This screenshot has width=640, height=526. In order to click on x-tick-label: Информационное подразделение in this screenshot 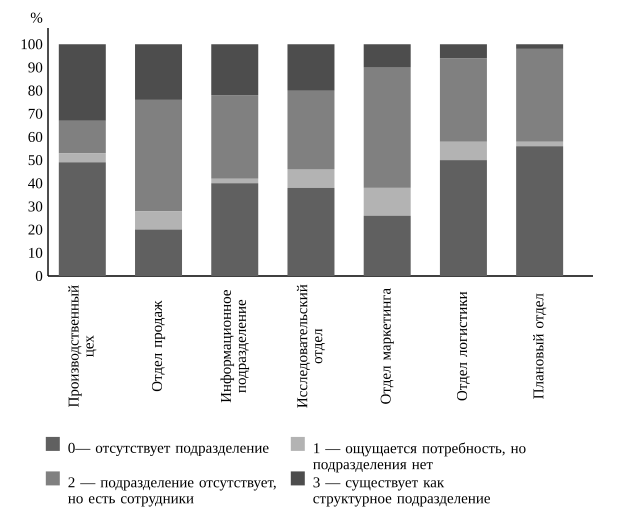, I will do `click(235, 346)`.